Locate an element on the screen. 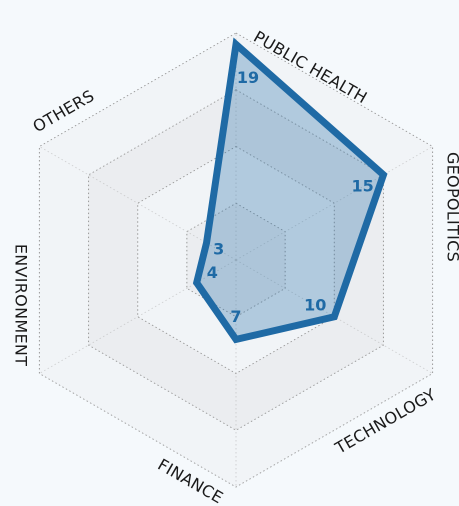 The height and width of the screenshot is (506, 459). value-label: 7 is located at coordinates (235, 316).